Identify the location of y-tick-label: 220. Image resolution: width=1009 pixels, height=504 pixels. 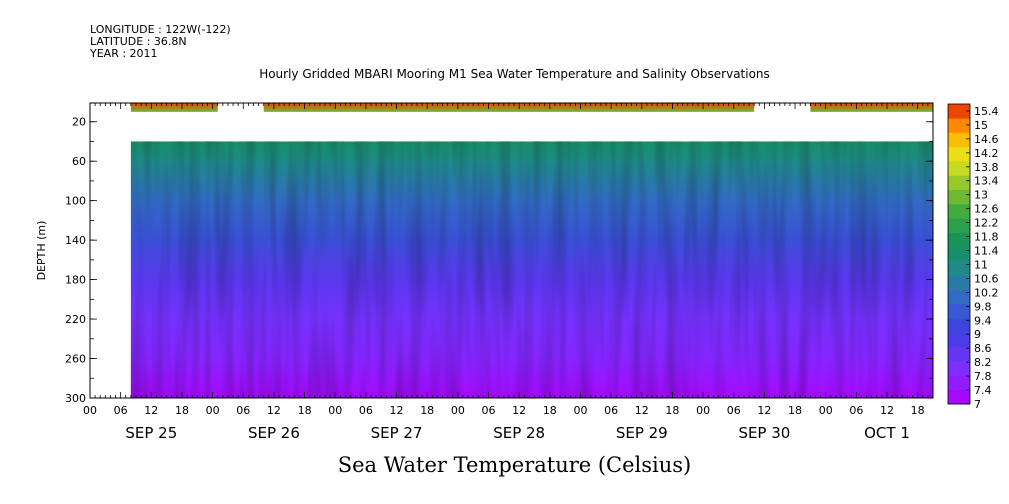
(75, 319).